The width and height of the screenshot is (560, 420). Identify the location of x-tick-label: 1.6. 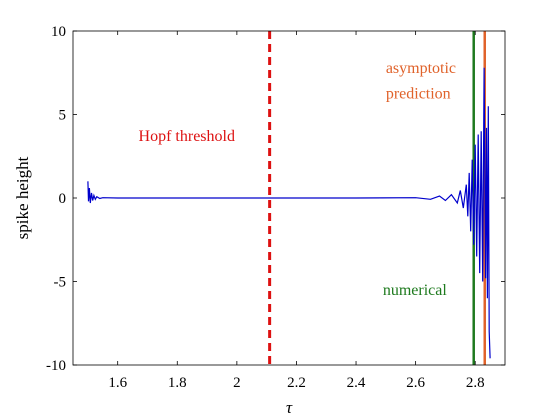
(117, 383).